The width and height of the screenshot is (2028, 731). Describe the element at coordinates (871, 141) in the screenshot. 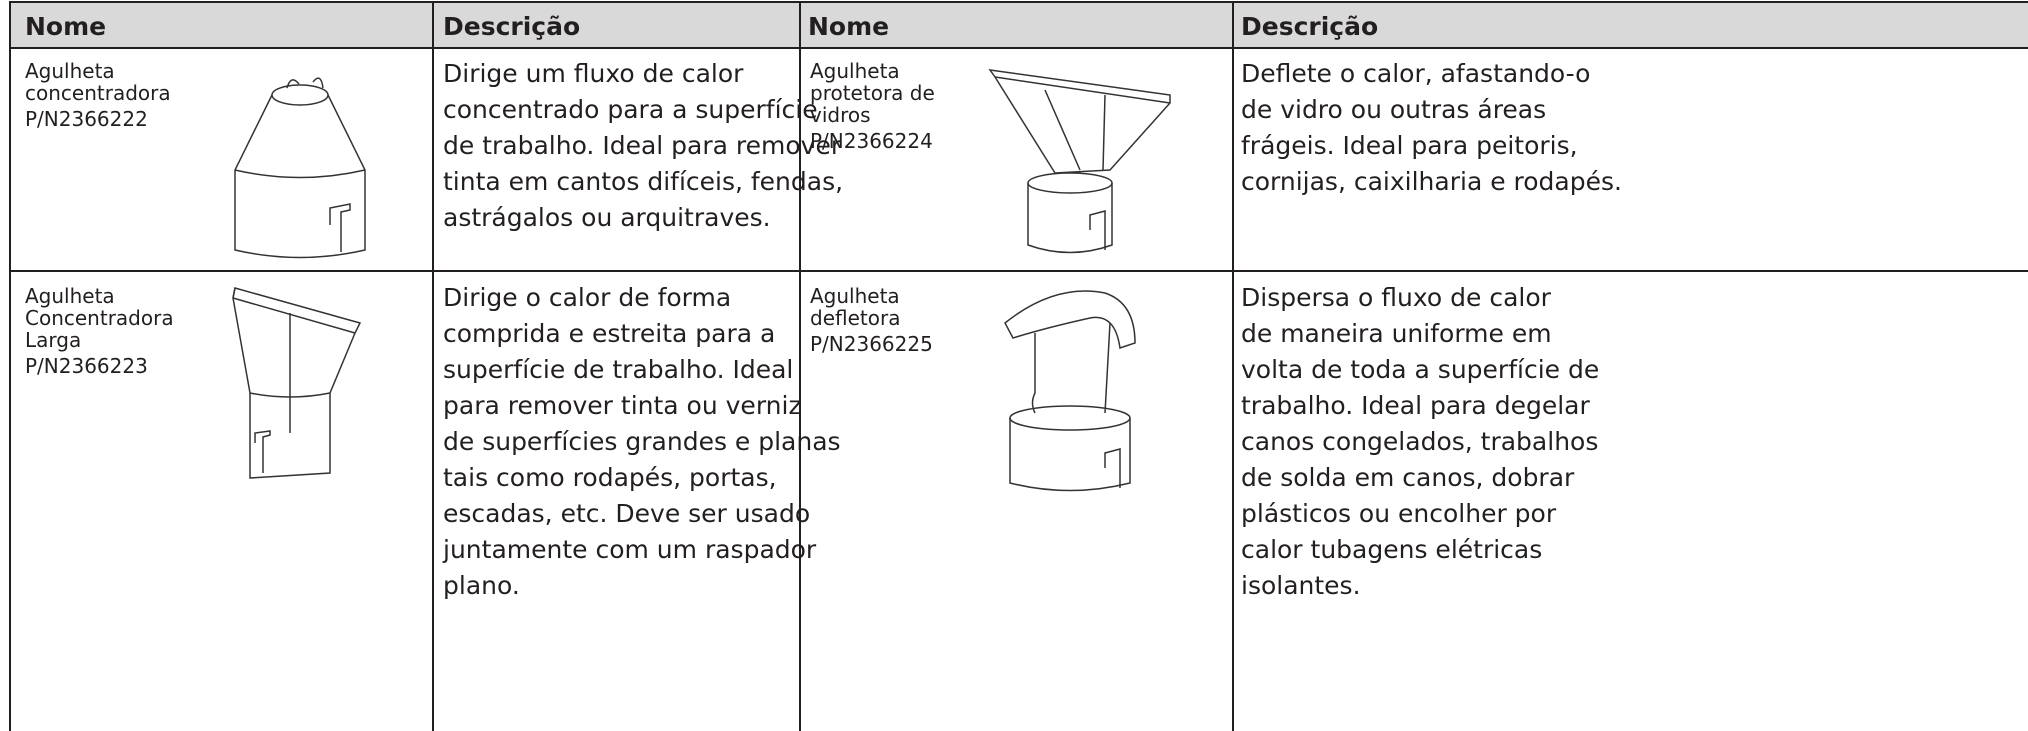

I see `text-line: P/N2366224` at that location.